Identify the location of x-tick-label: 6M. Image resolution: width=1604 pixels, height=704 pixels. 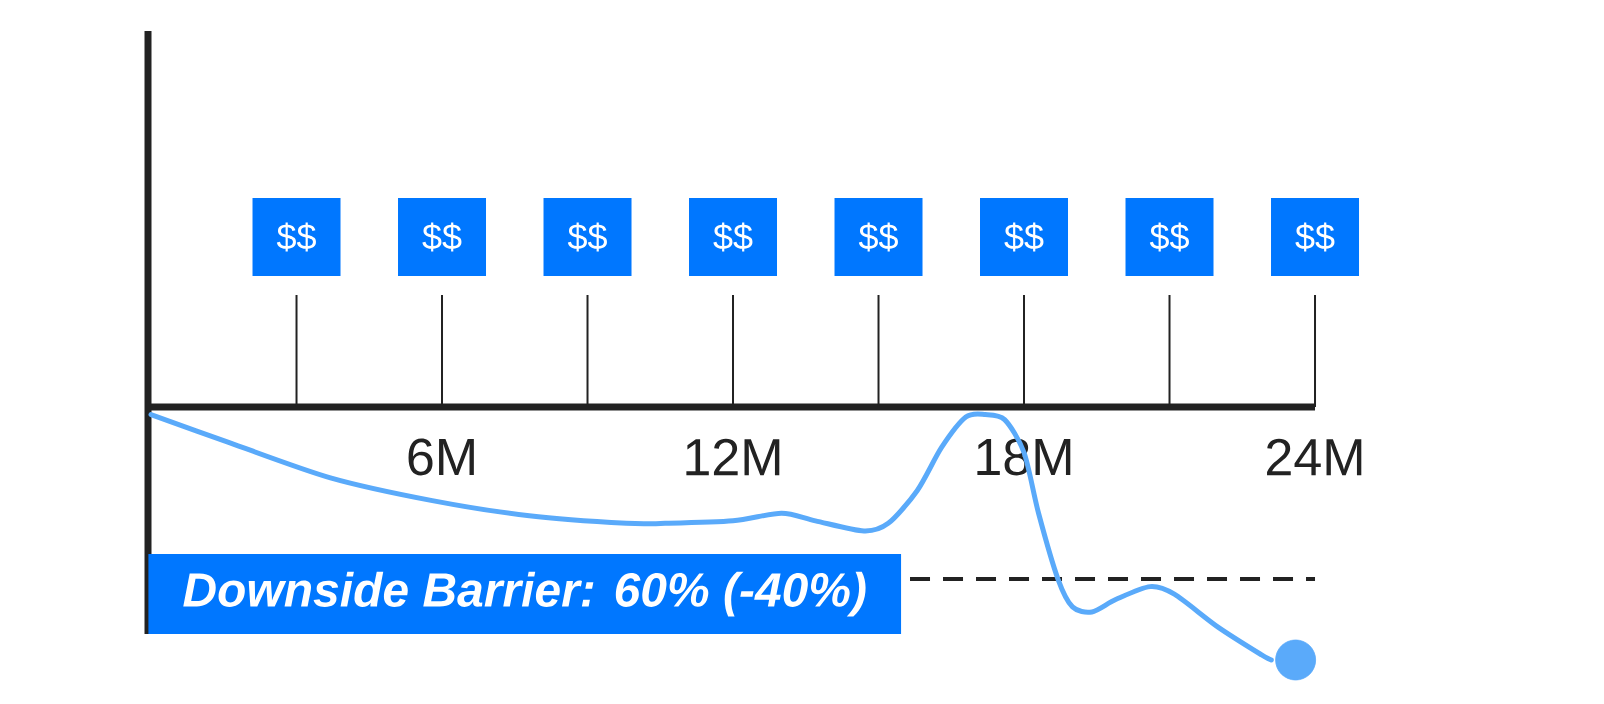
(441, 457).